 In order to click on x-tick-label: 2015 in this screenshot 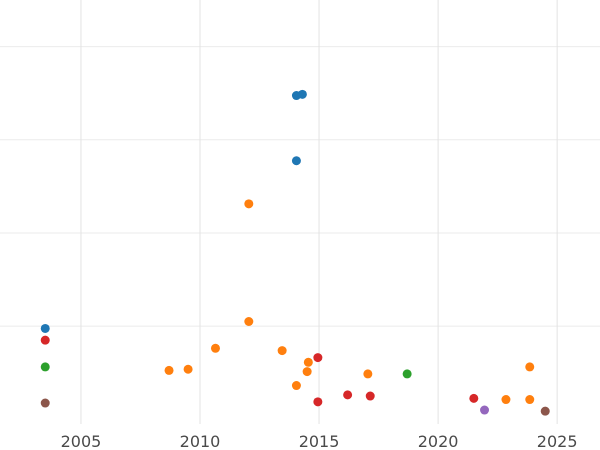, I will do `click(319, 441)`.